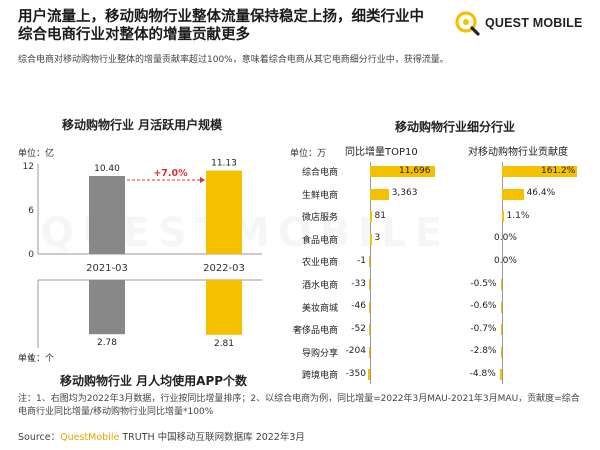  I want to click on questmobile-logo-icon, so click(467, 23).